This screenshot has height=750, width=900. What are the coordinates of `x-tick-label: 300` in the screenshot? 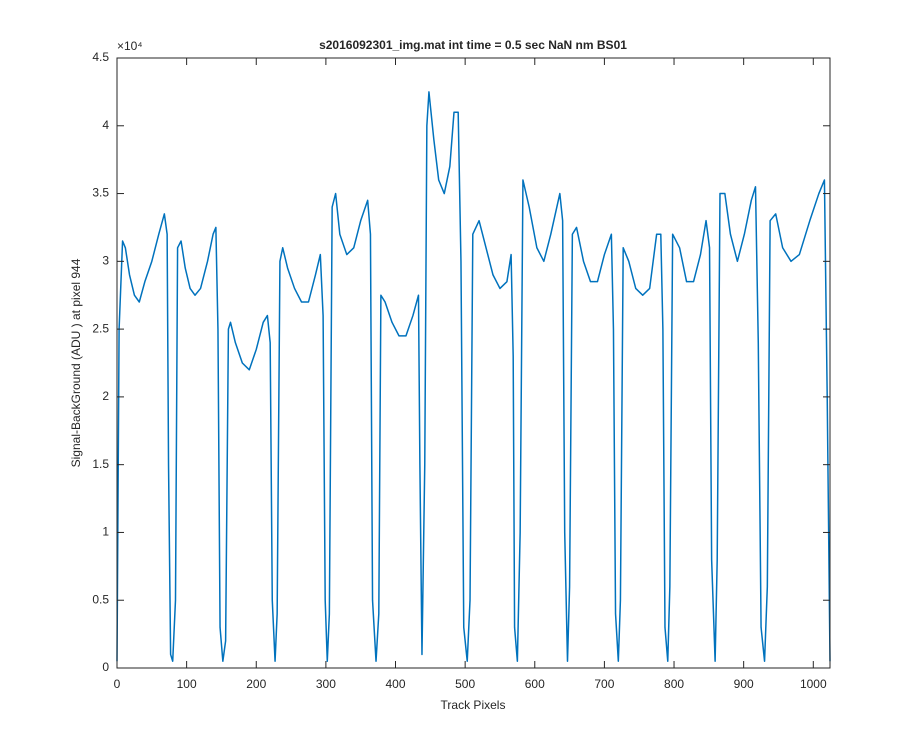 It's located at (326, 684).